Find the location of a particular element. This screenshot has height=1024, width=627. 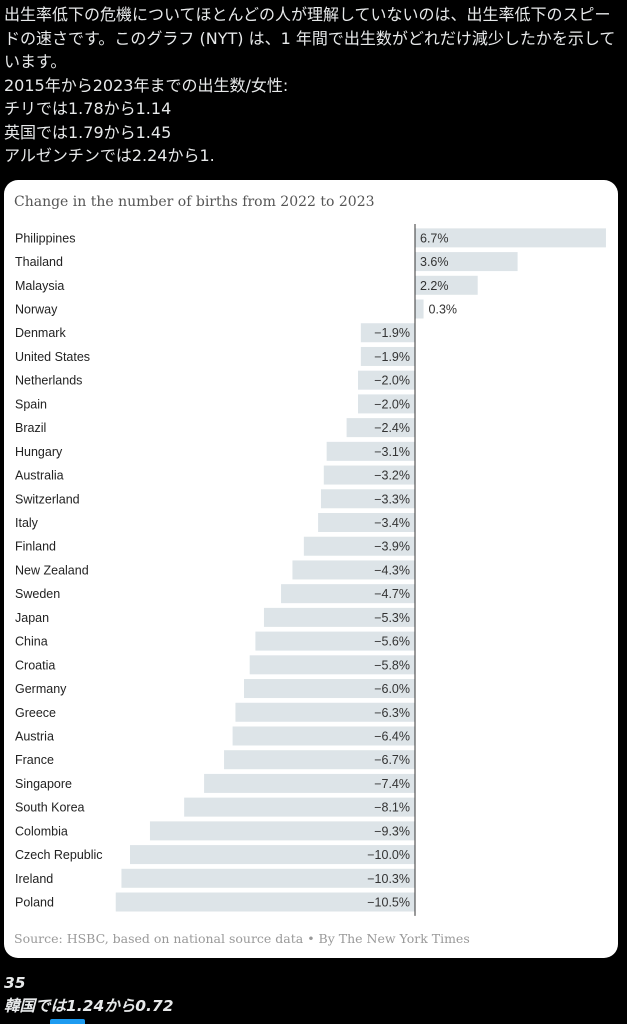

category-label: Switzerland is located at coordinates (47, 499).